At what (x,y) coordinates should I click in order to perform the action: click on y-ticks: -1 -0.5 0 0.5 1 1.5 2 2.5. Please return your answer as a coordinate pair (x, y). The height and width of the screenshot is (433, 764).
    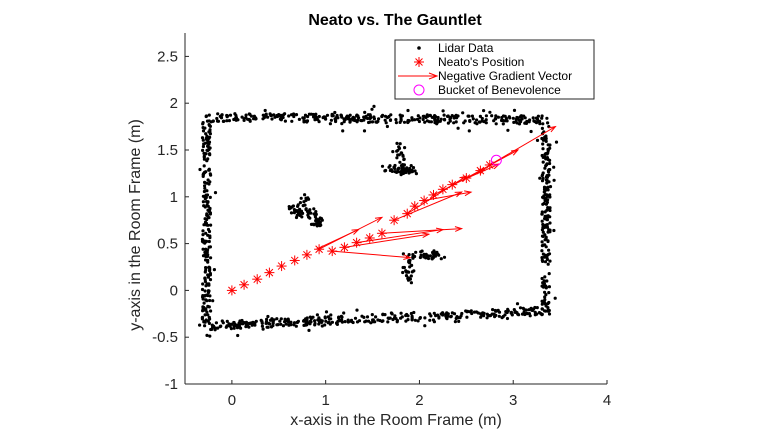
    Looking at the image, I should click on (170, 220).